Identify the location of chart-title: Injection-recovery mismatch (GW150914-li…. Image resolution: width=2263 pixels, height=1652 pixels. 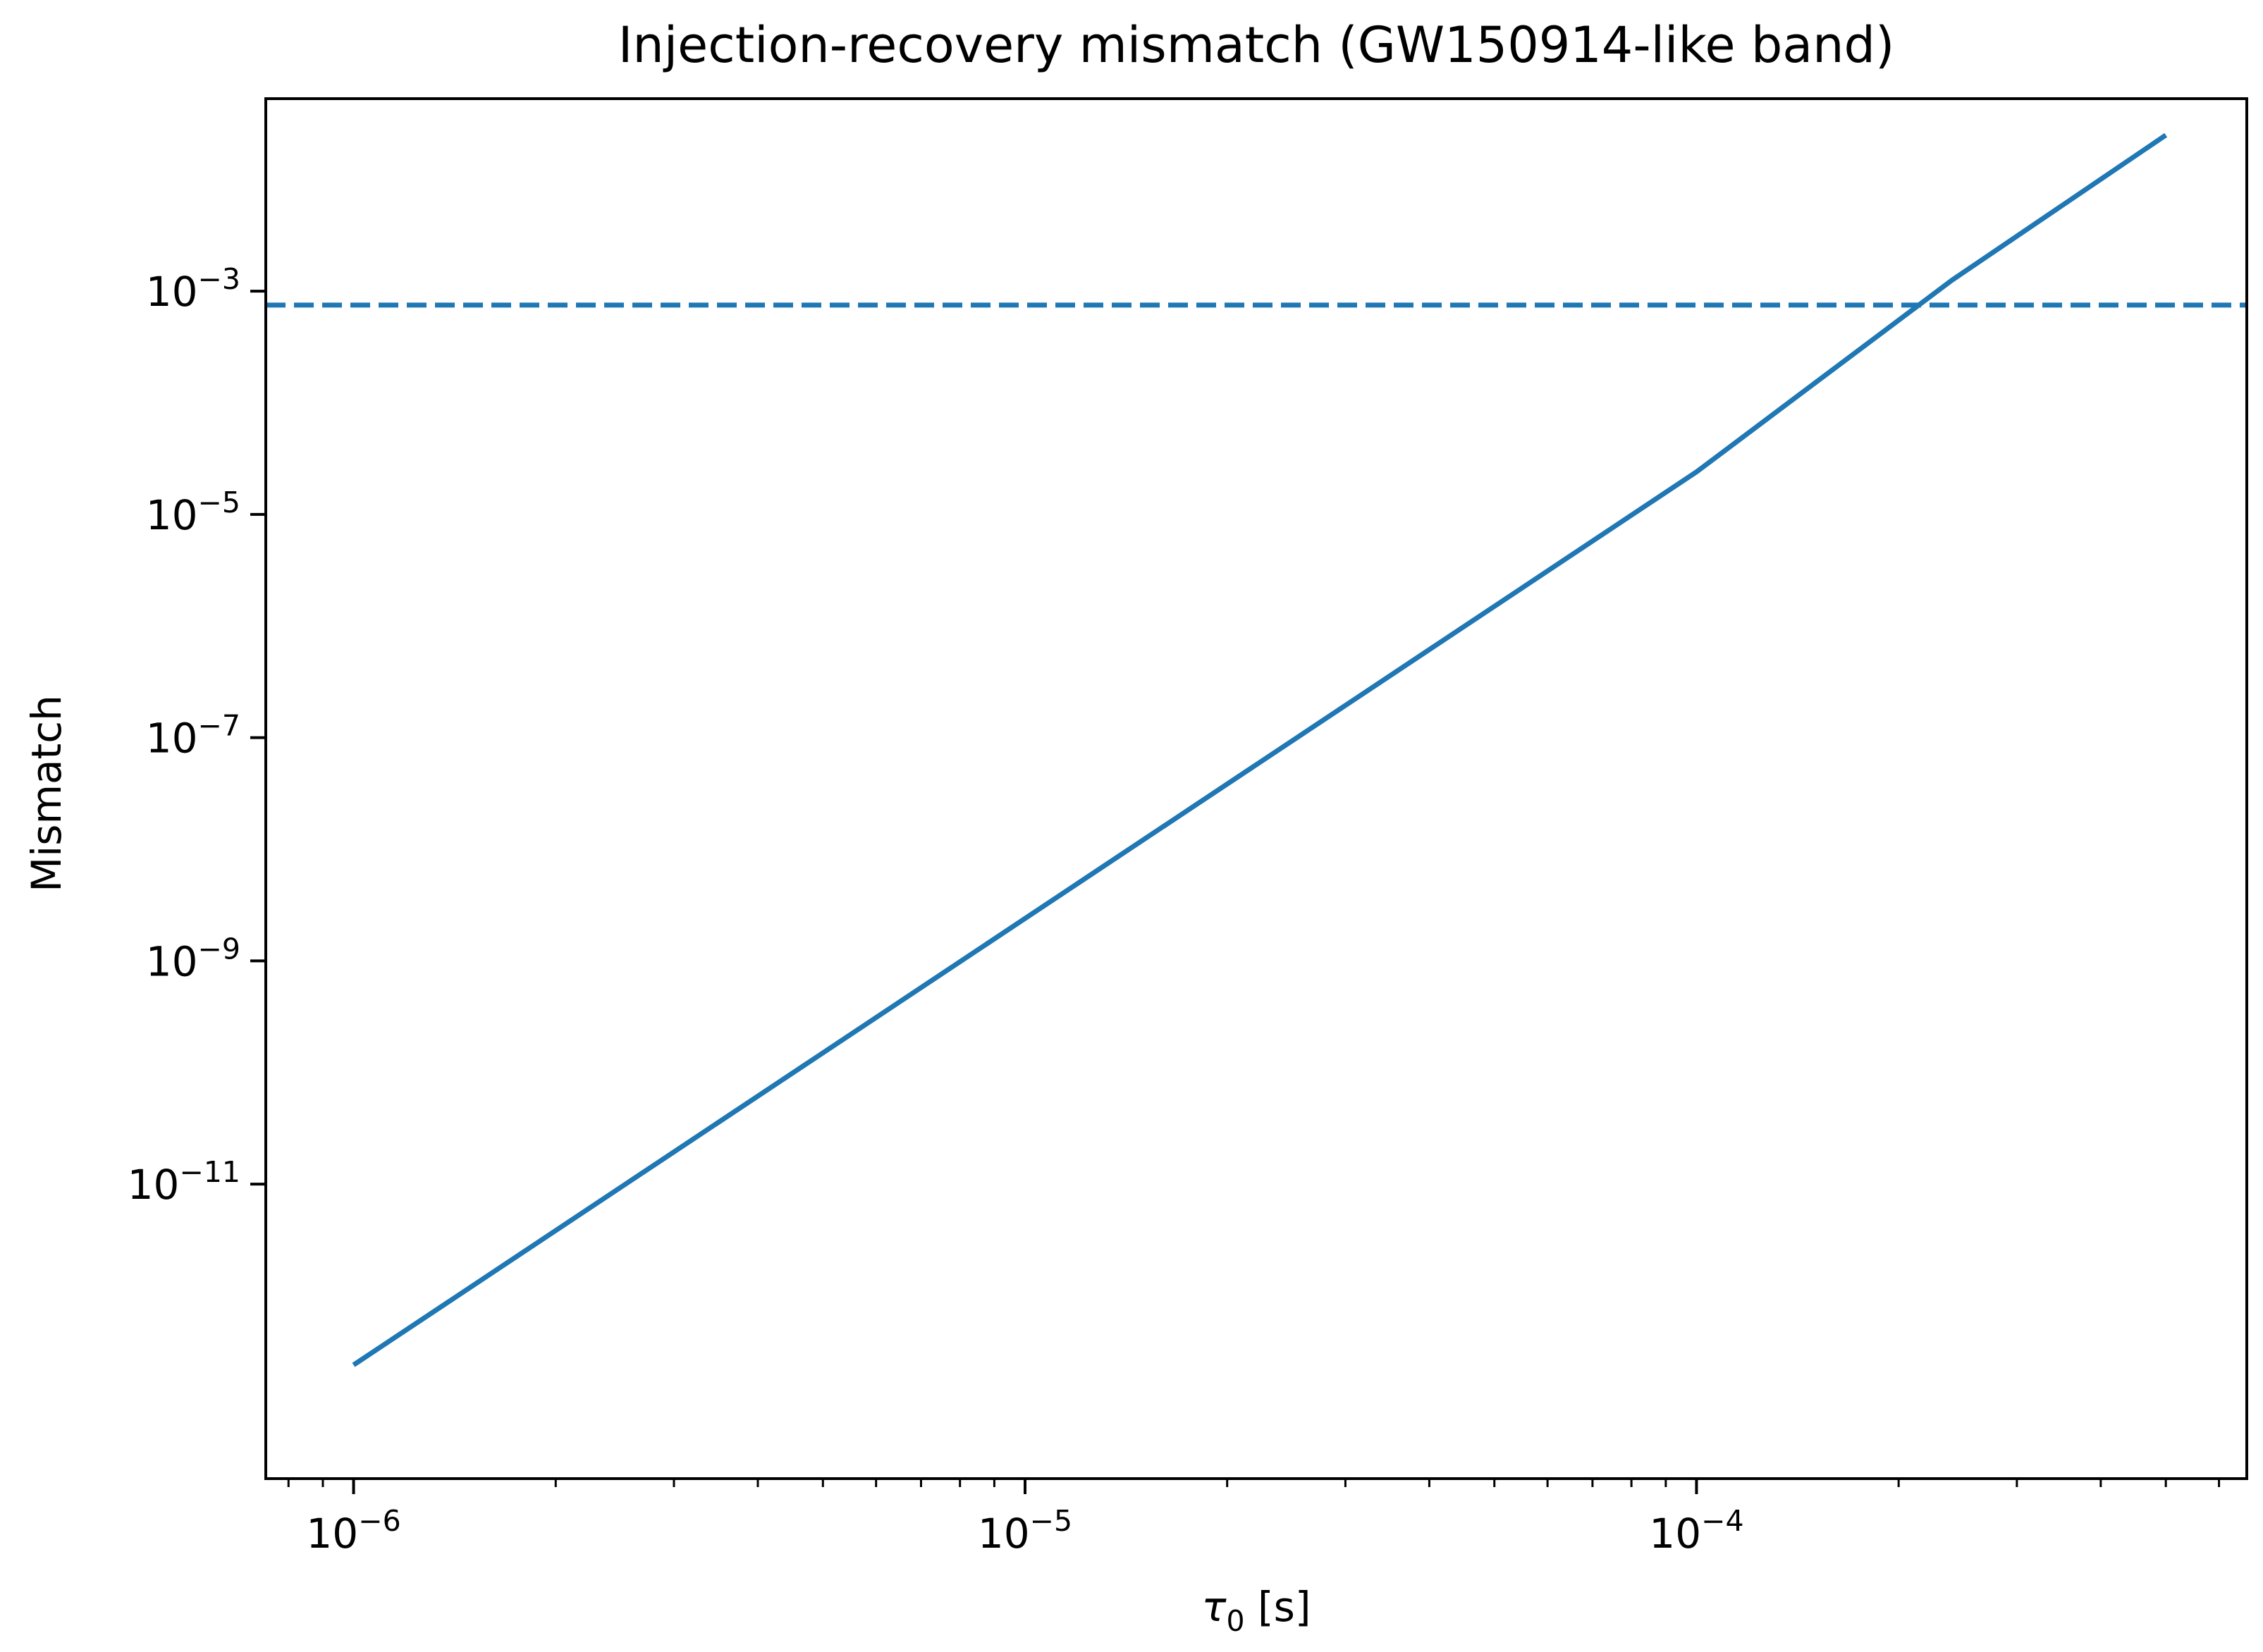
(1256, 45).